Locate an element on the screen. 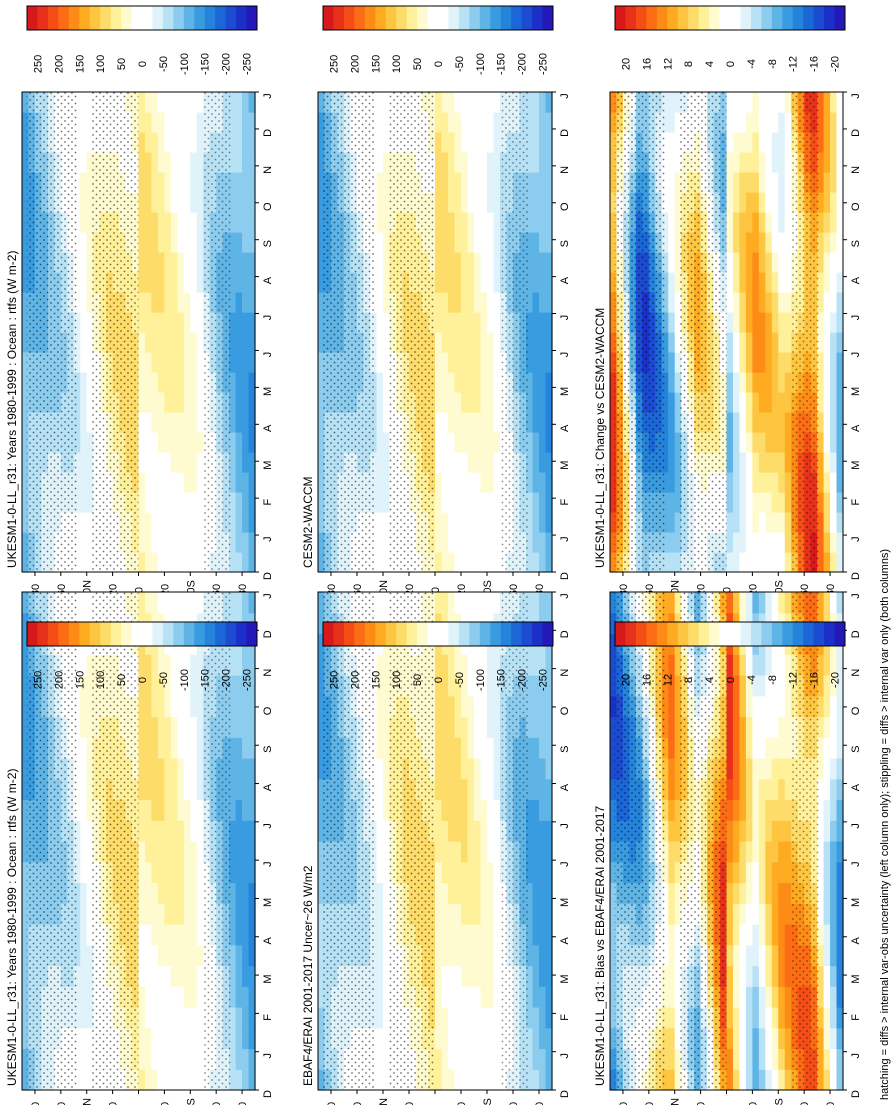 The width and height of the screenshot is (895, 1105). month-tick-label: N is located at coordinates (565, 170).